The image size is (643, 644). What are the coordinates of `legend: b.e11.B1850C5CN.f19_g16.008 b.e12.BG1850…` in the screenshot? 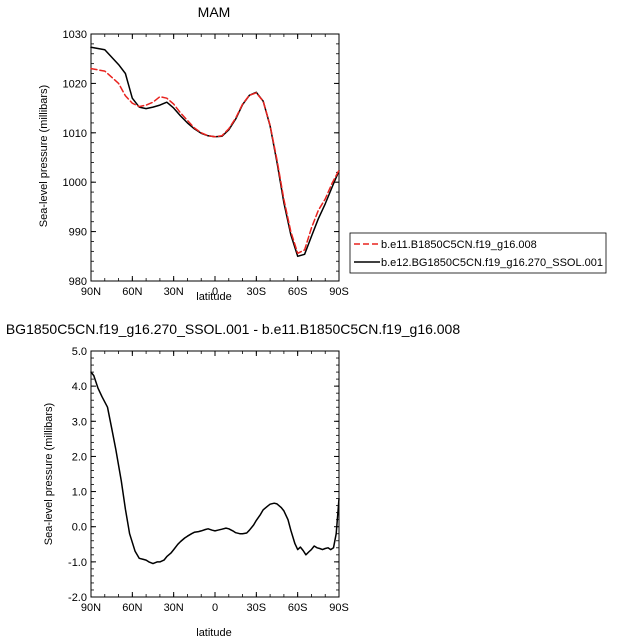 It's located at (478, 253).